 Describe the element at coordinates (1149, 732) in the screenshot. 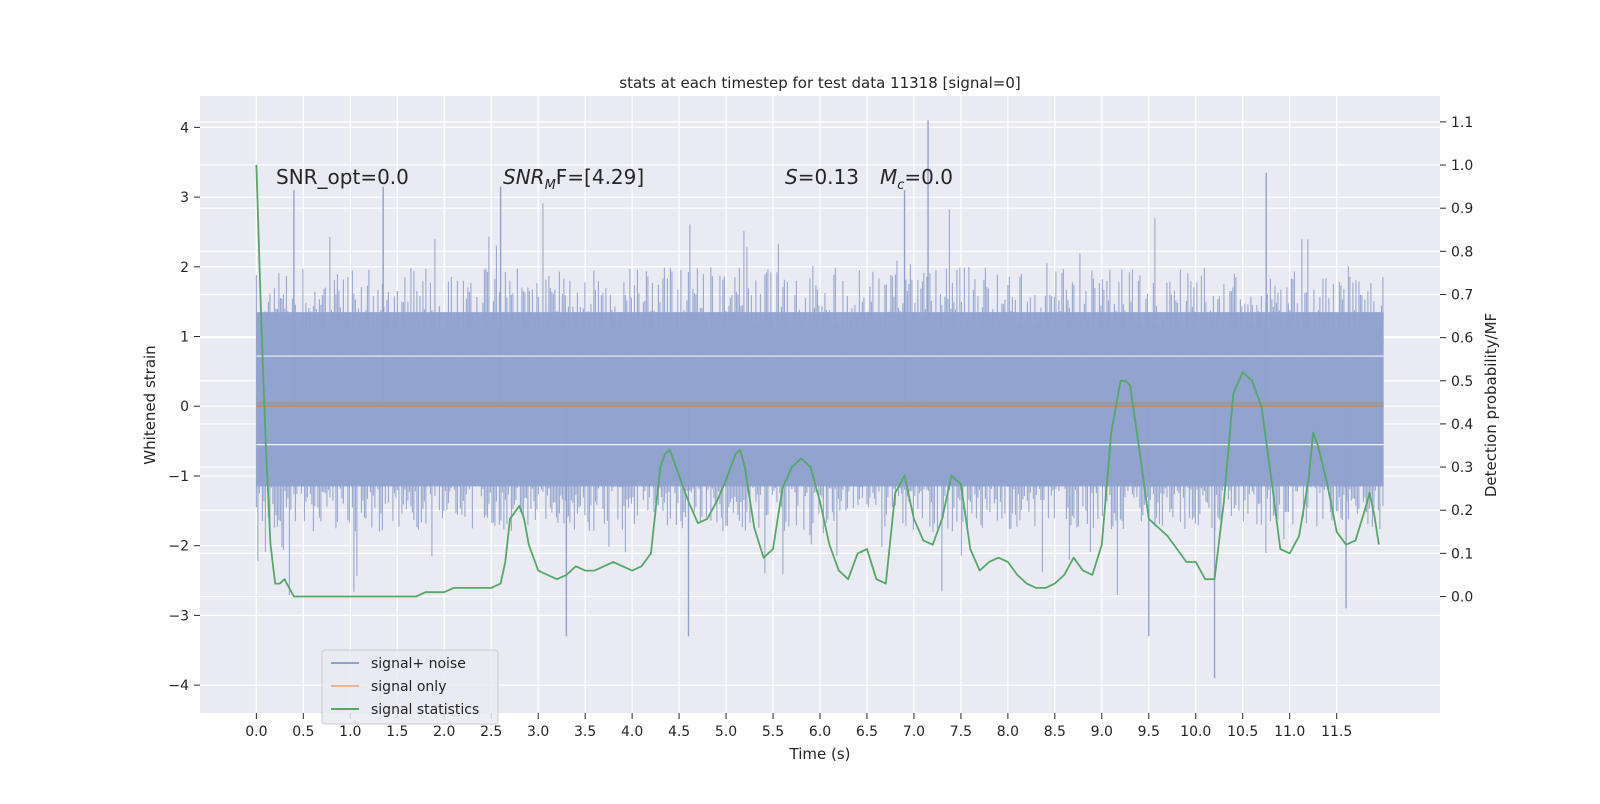

I see `x-tick-label: 9.5` at that location.